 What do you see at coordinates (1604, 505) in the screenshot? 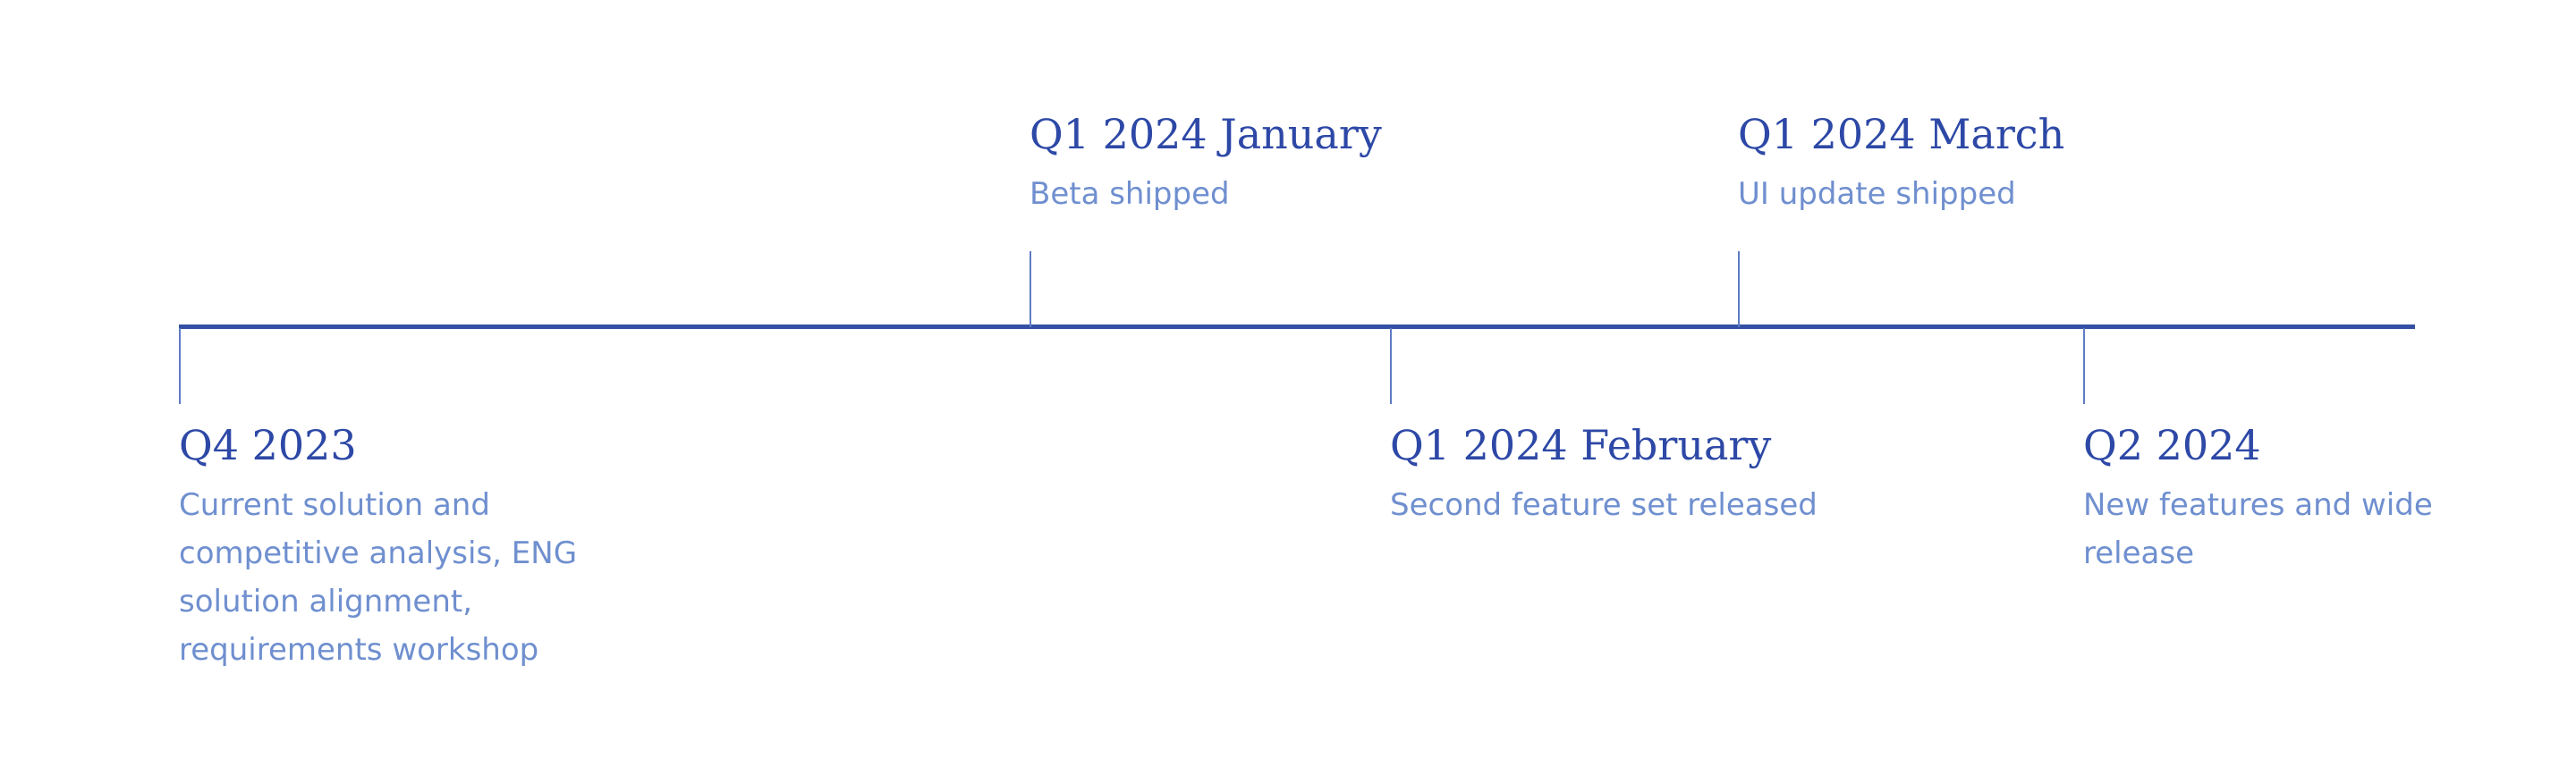
I see `milestone-description: Second feature set released` at bounding box center [1604, 505].